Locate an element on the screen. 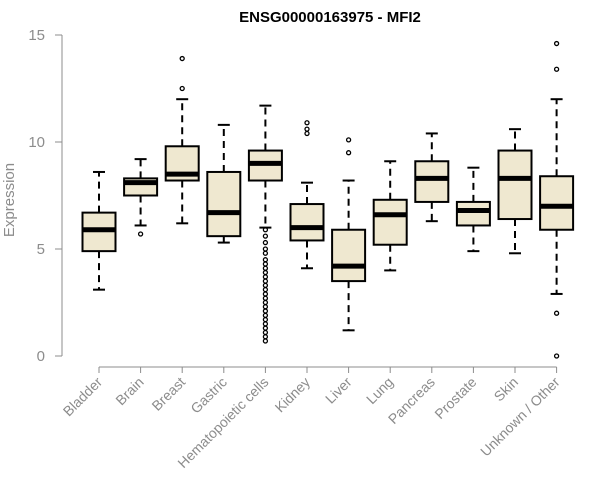  box-lung is located at coordinates (390, 216).